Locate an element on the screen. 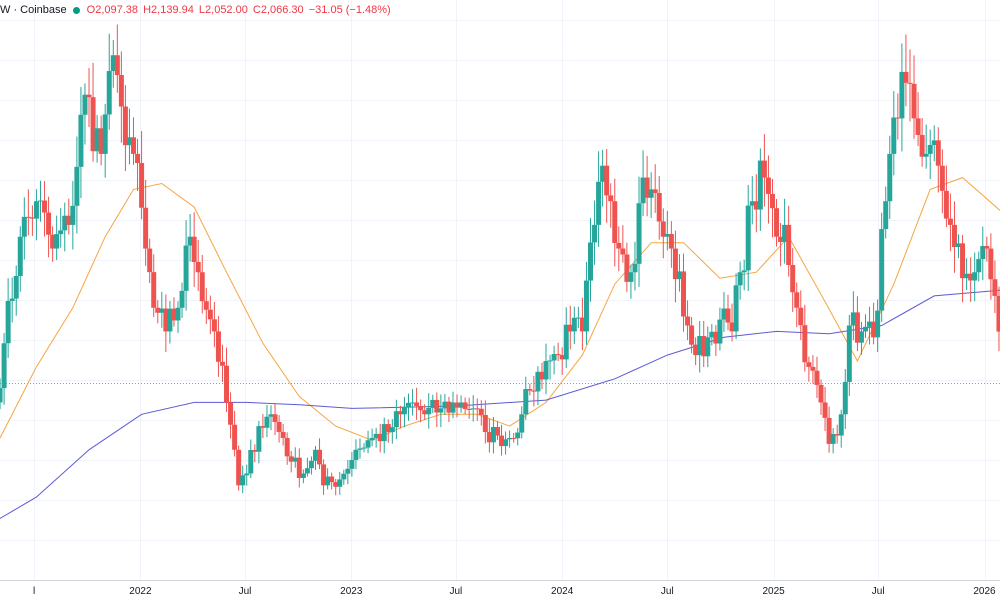 The height and width of the screenshot is (600, 1000). x-tick-label: 2022 is located at coordinates (140, 591).